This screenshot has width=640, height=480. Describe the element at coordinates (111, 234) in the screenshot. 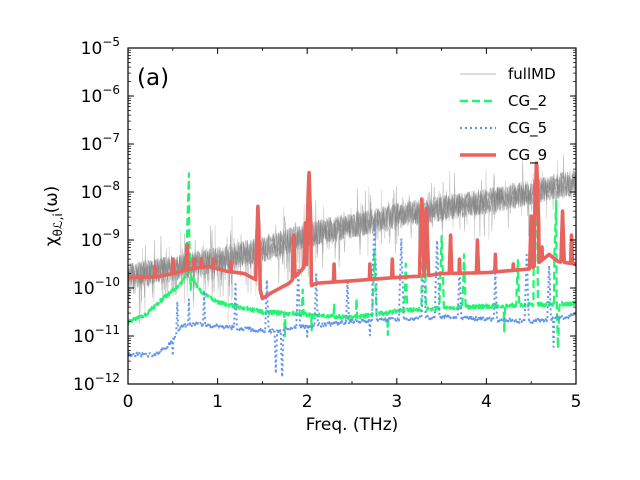

I see `y-tick-exponent: −9` at that location.